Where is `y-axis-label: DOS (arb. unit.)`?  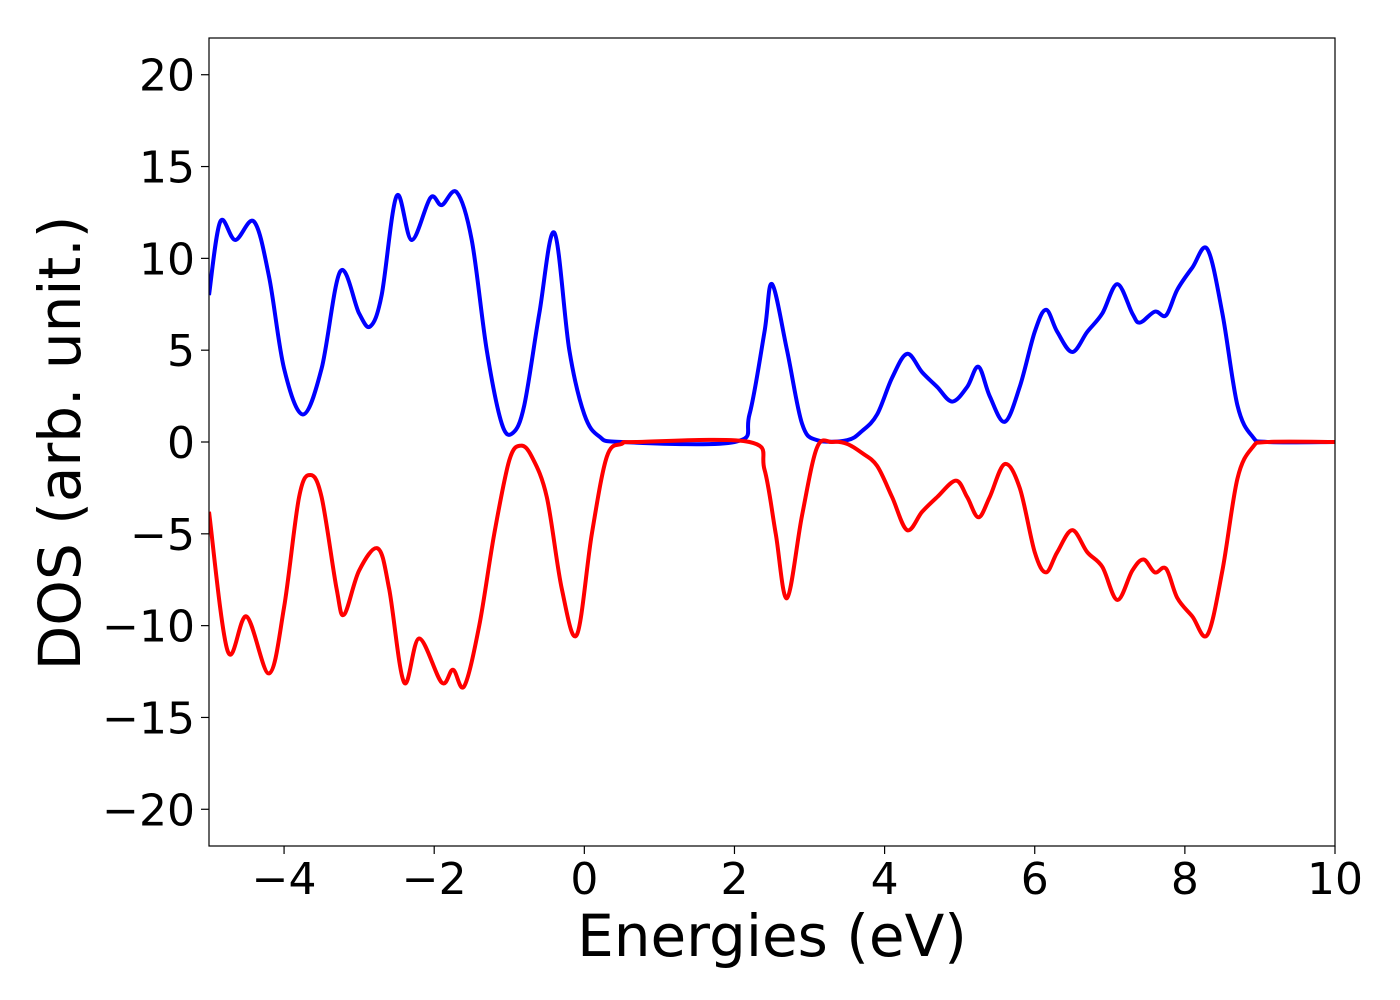 y-axis-label: DOS (arb. unit.) is located at coordinates (60, 443).